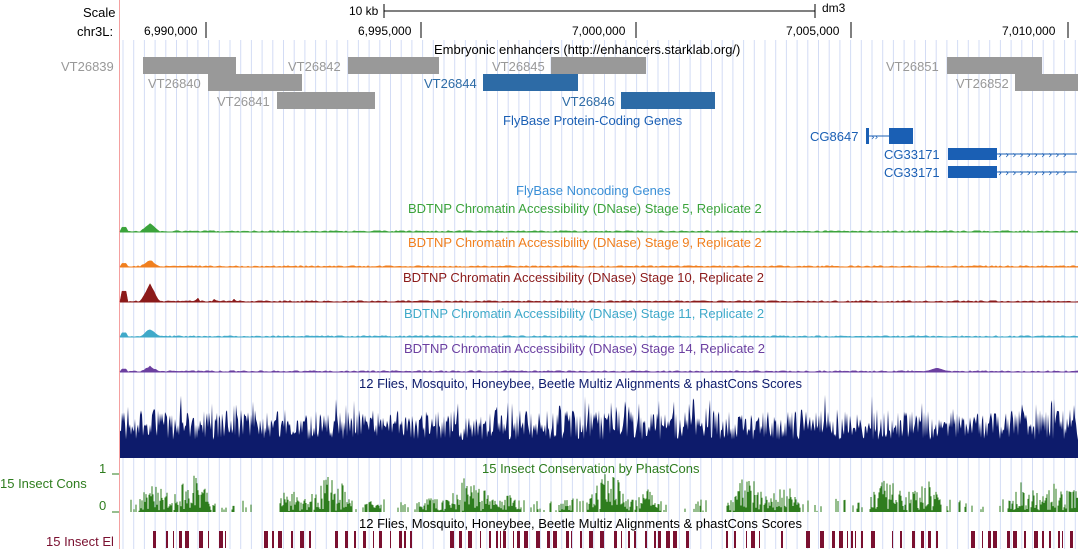  I want to click on enhancer-label-vt26844: VT26844, so click(450, 83).